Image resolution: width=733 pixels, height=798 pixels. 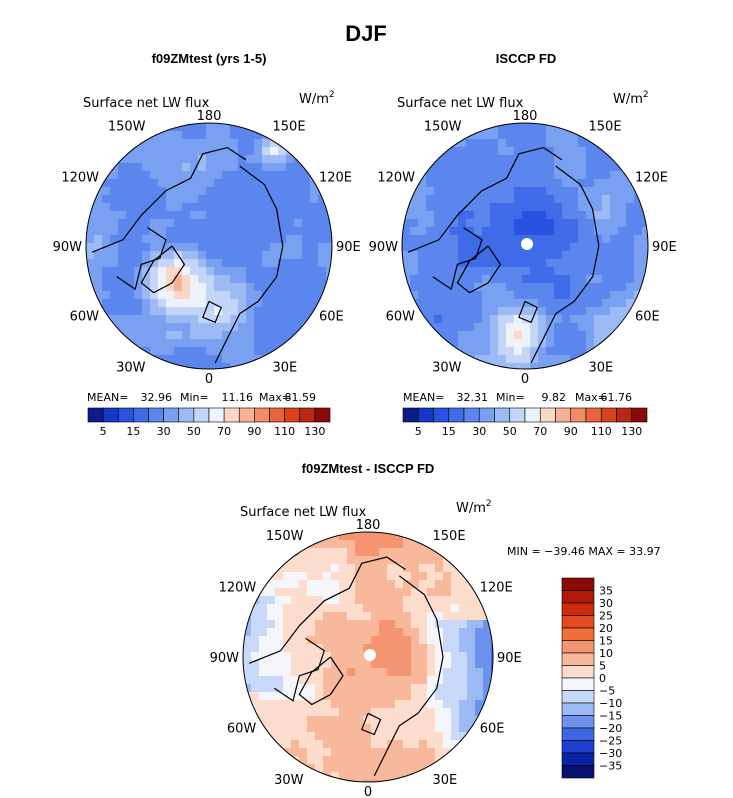 What do you see at coordinates (317, 98) in the screenshot?
I see `units-label: W/m2` at bounding box center [317, 98].